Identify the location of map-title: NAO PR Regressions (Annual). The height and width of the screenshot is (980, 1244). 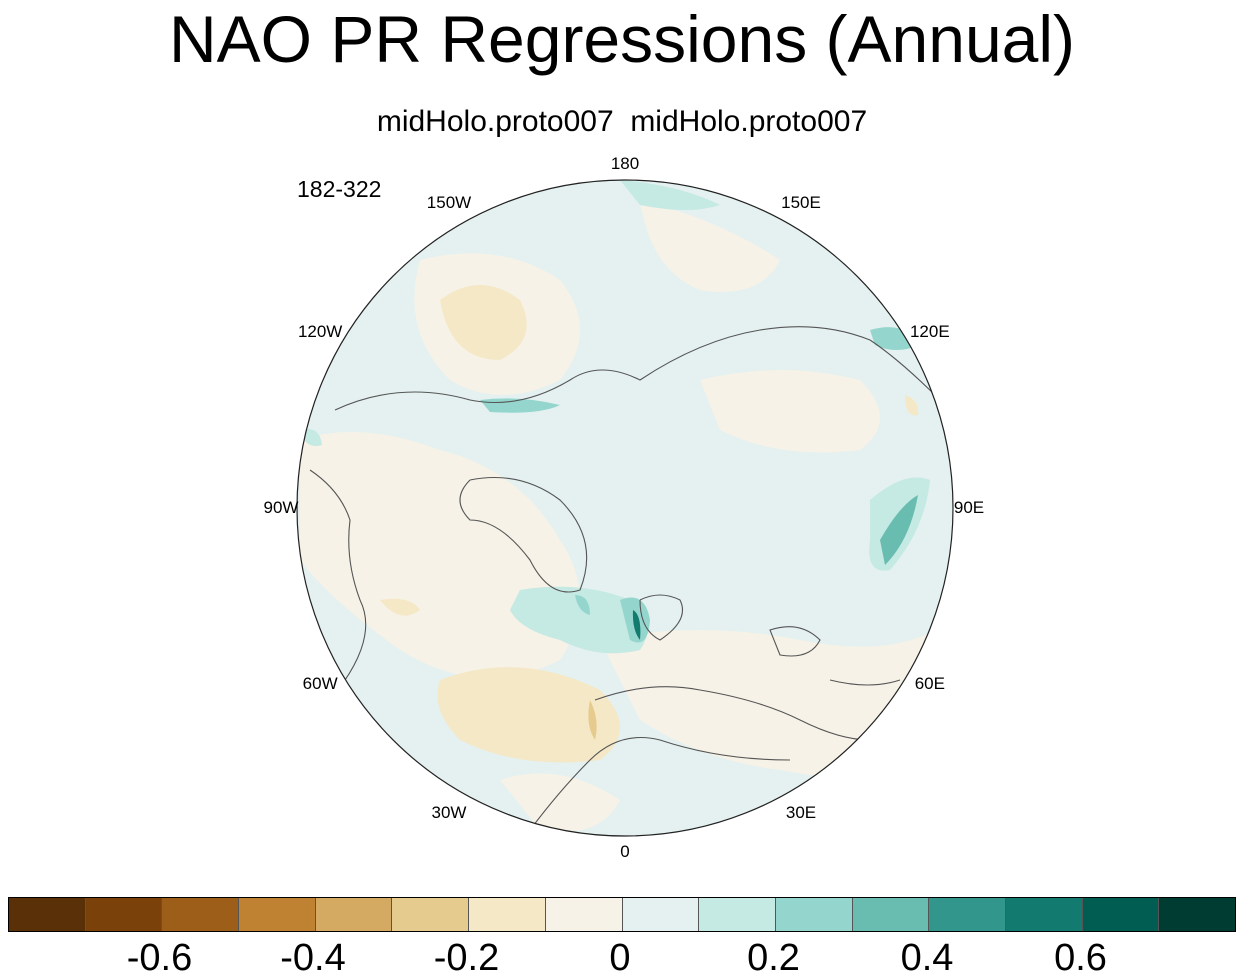
(622, 39).